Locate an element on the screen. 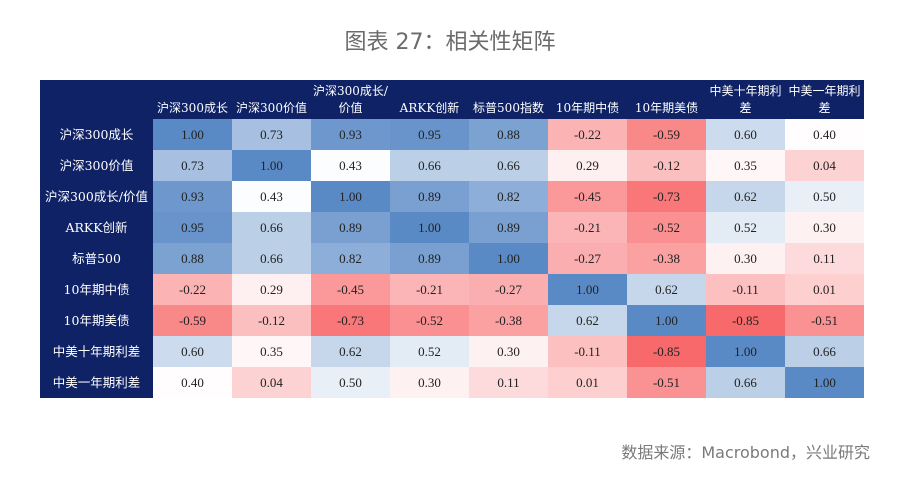 This screenshot has height=496, width=900. row-header: 标普500 is located at coordinates (96, 258).